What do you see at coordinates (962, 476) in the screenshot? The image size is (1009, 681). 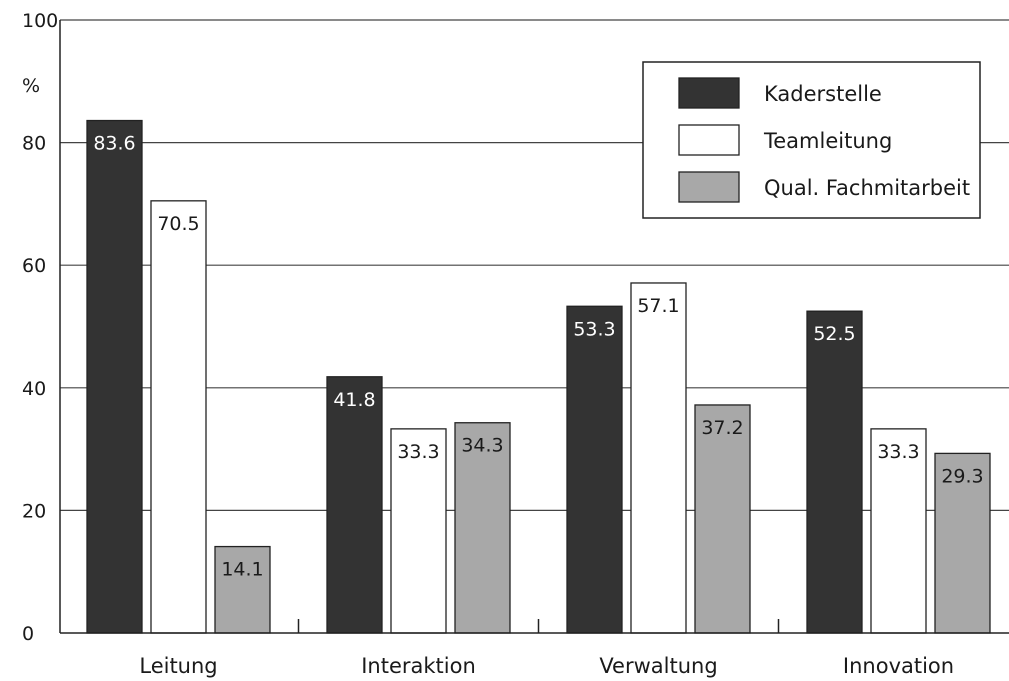 I see `bar-value-label: 29.3` at bounding box center [962, 476].